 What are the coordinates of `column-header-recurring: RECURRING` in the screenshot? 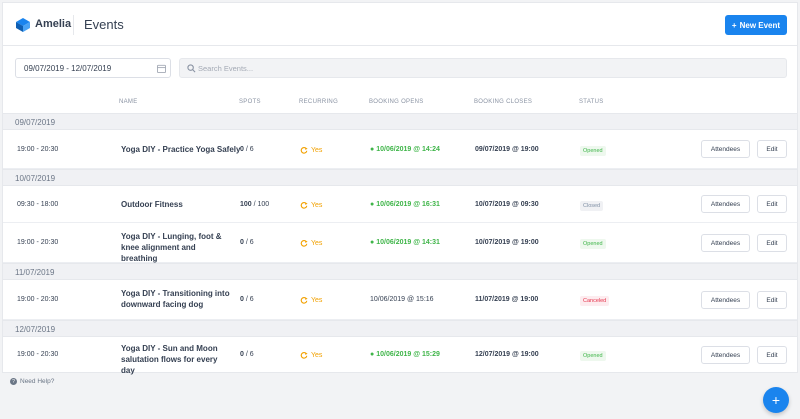 It's located at (319, 102).